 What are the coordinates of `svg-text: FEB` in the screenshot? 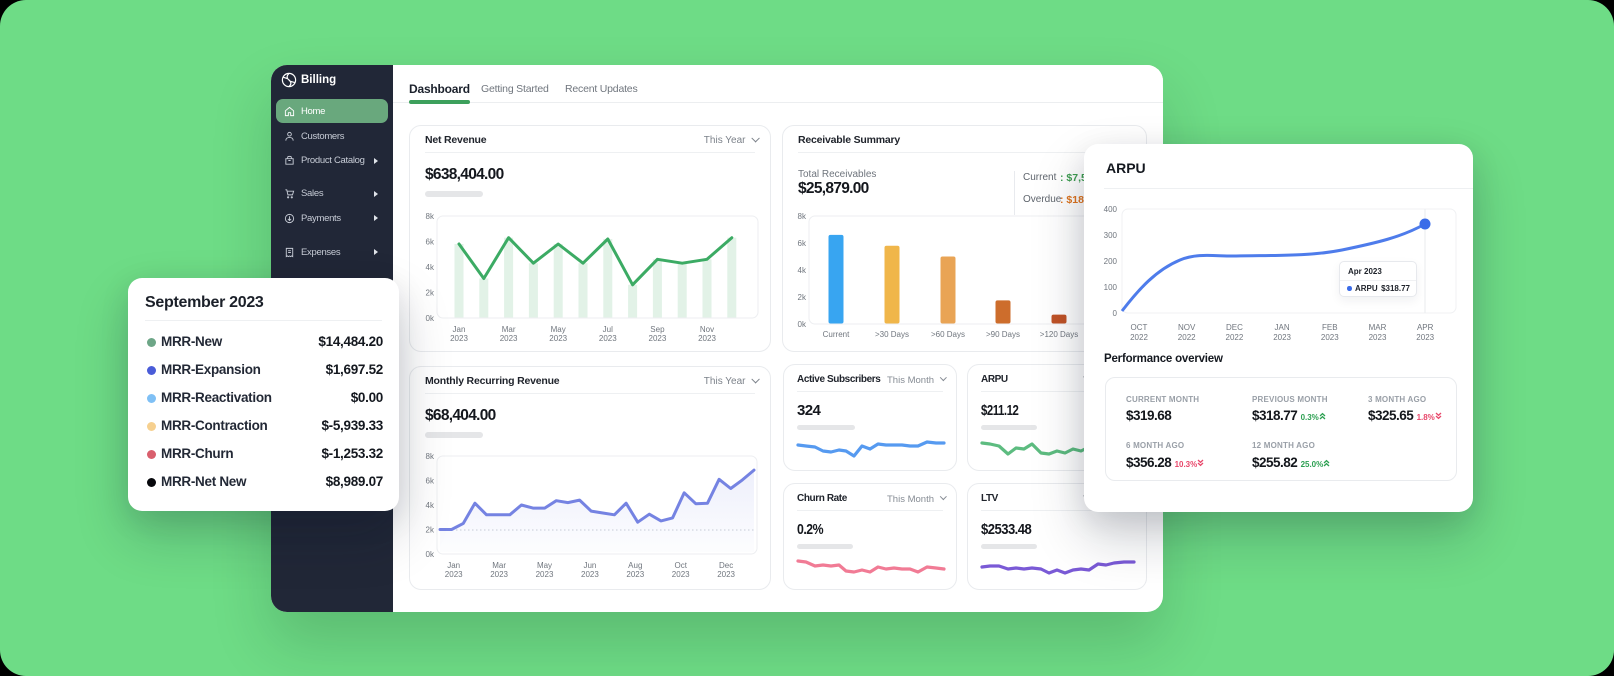 It's located at (1330, 327).